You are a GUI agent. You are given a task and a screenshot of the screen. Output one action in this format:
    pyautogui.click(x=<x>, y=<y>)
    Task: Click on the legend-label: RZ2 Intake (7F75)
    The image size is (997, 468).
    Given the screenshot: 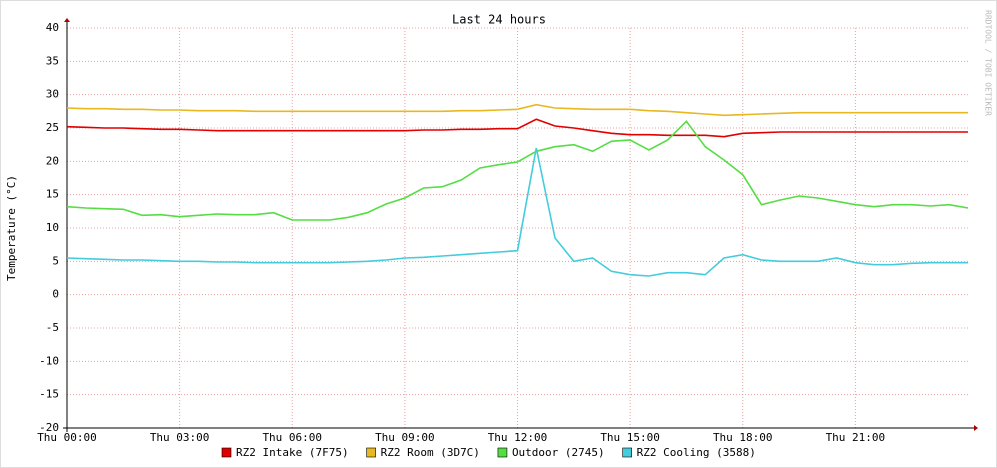 What is the action you would take?
    pyautogui.click(x=292, y=452)
    